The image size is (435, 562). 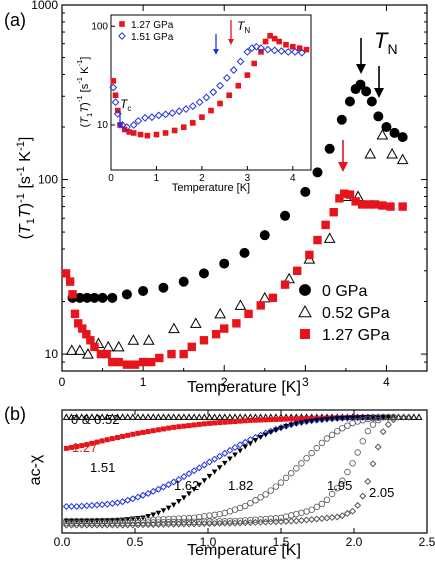 What do you see at coordinates (305, 382) in the screenshot?
I see `x-tick-label: 3` at bounding box center [305, 382].